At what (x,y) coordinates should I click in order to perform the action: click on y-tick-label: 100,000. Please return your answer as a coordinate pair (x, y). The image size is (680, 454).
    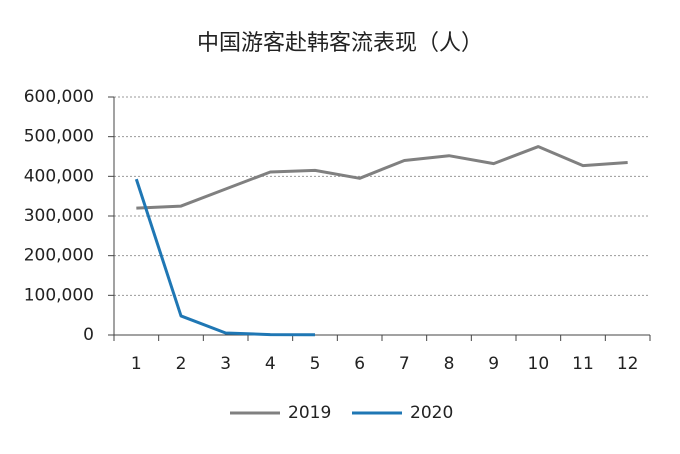
    Looking at the image, I should click on (59, 295).